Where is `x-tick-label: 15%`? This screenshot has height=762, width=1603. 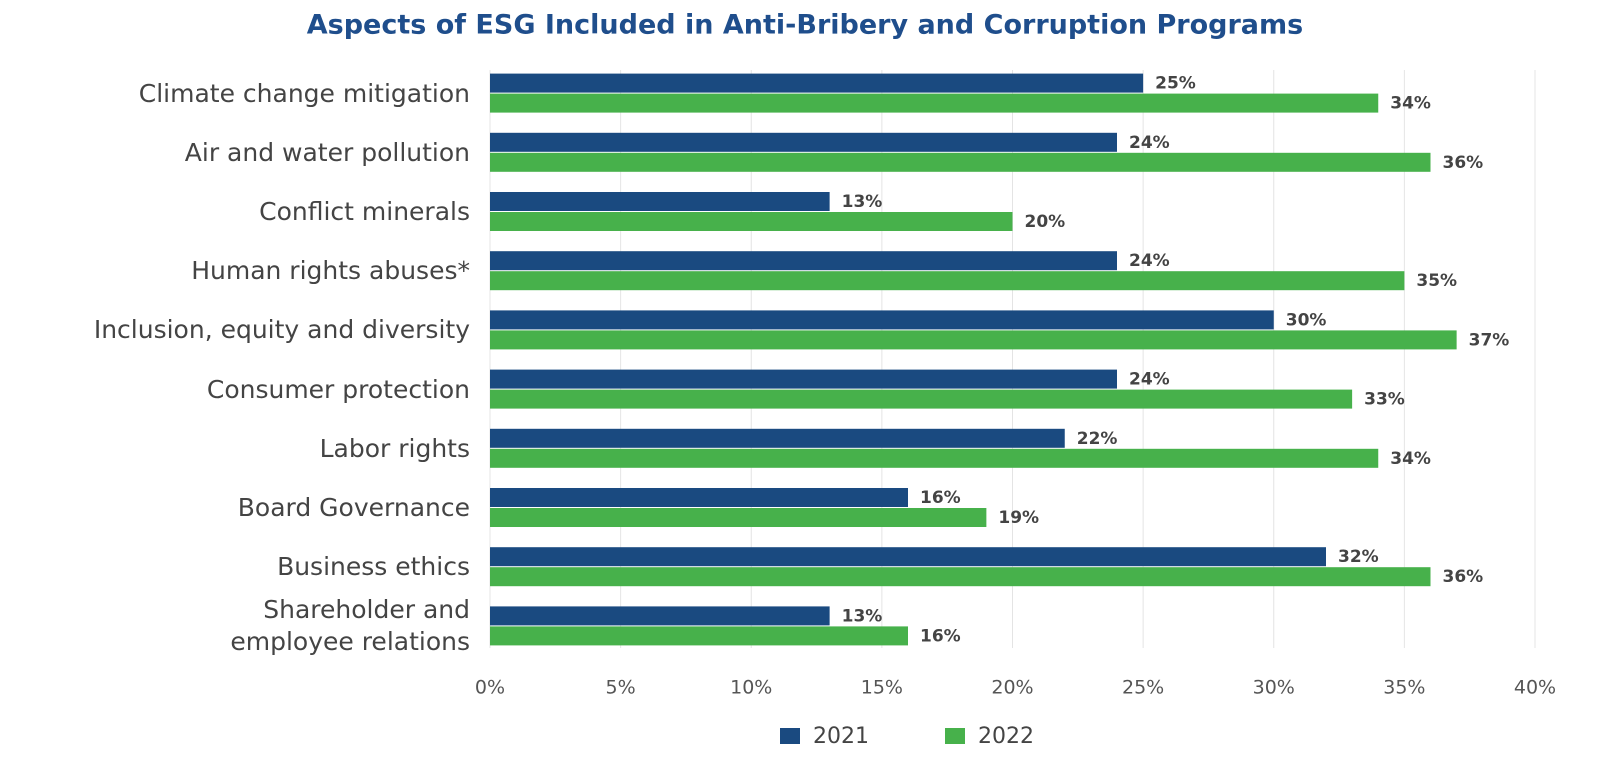
x-tick-label: 15% is located at coordinates (882, 688).